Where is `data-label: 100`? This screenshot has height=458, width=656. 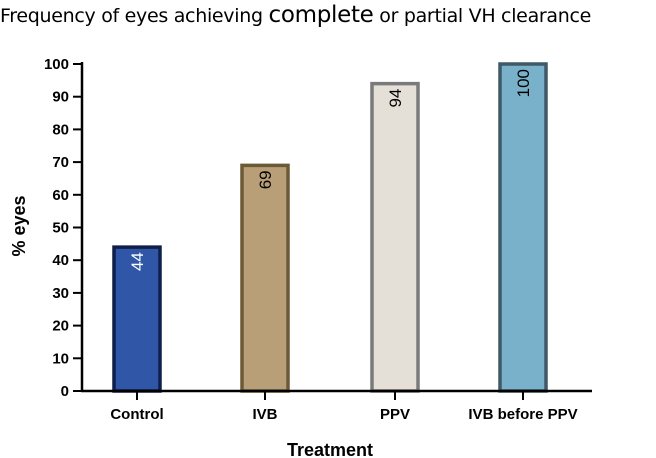
data-label: 100 is located at coordinates (523, 83).